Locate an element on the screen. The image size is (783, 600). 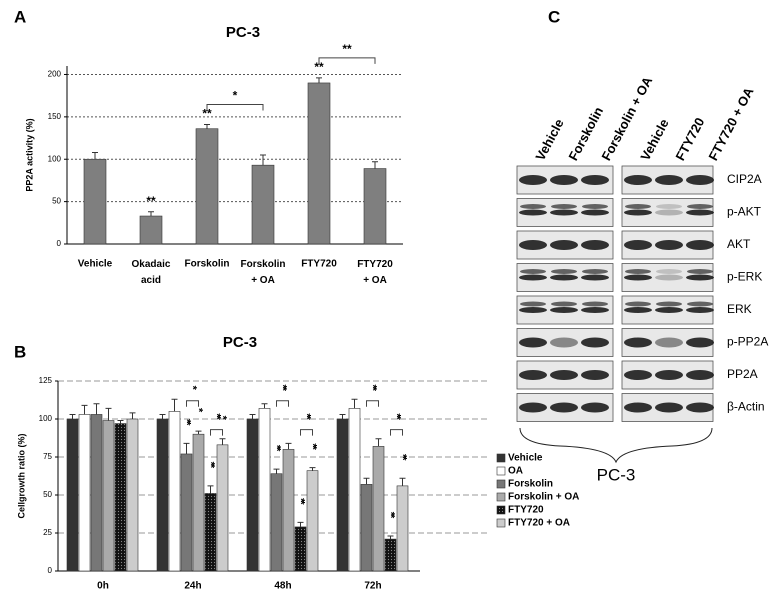
panel-label: B is located at coordinates (20, 351).